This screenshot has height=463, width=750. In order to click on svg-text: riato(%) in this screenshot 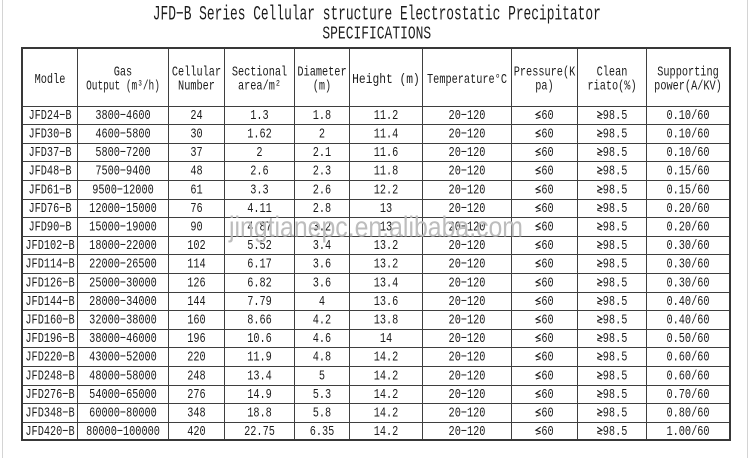, I will do `click(611, 86)`.